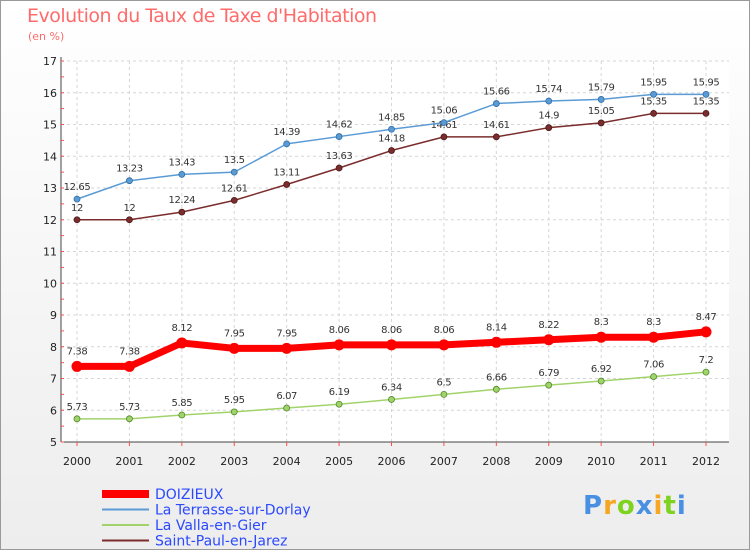  Describe the element at coordinates (53, 442) in the screenshot. I see `y-tick-label: 5` at that location.